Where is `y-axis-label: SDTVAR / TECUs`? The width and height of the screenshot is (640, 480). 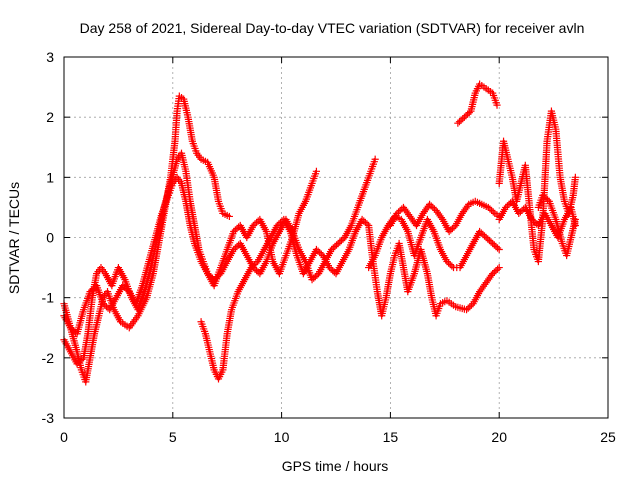
y-axis-label: SDTVAR / TECUs is located at coordinates (14, 238).